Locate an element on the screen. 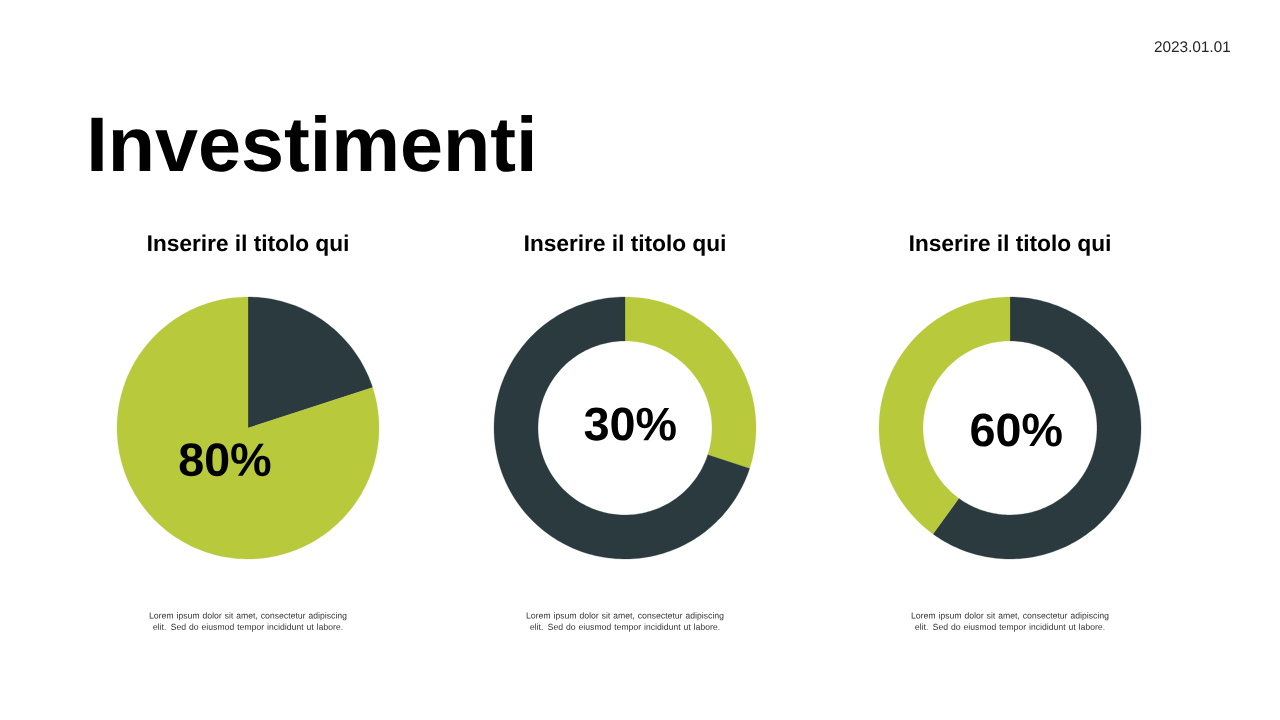 The image size is (1280, 720). data-label: 80% is located at coordinates (225, 460).